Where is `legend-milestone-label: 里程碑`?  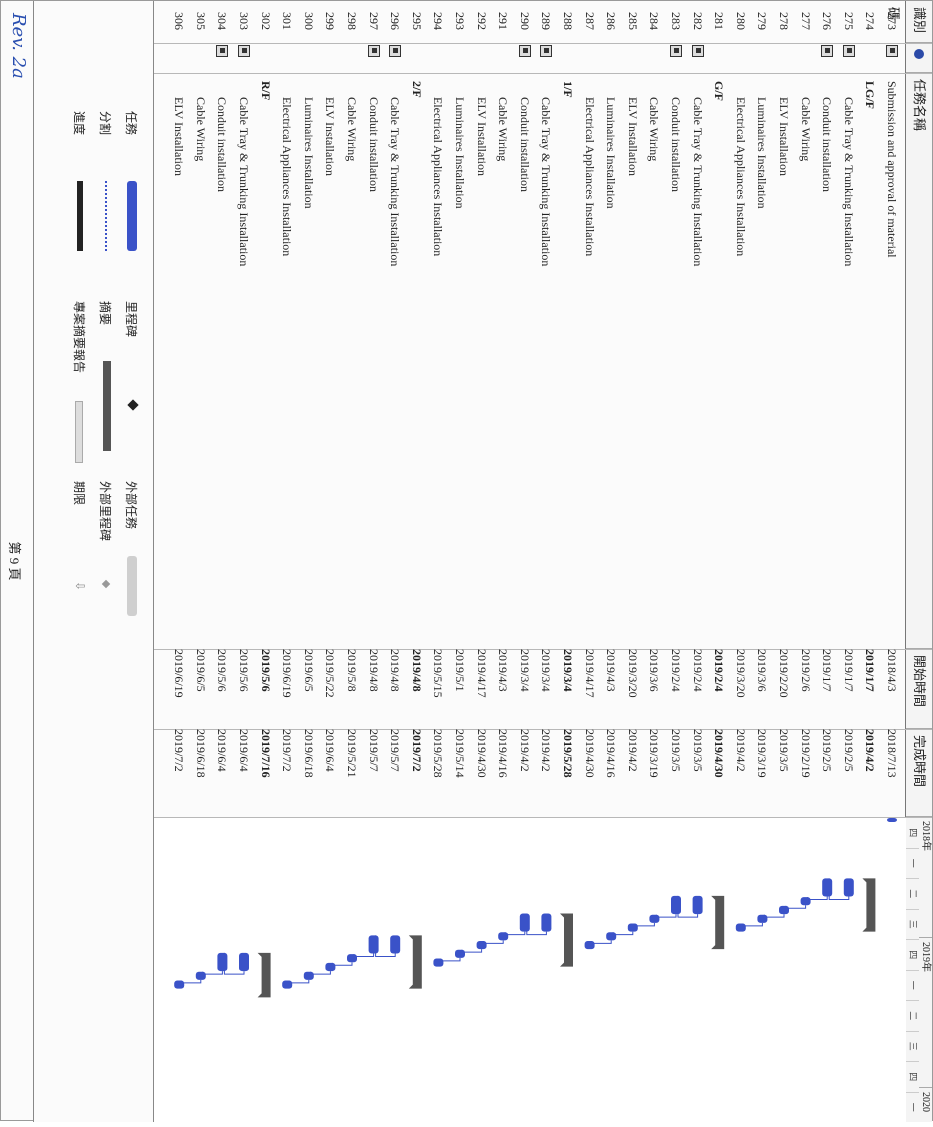 legend-milestone-label: 里程碑 is located at coordinates (131, 319).